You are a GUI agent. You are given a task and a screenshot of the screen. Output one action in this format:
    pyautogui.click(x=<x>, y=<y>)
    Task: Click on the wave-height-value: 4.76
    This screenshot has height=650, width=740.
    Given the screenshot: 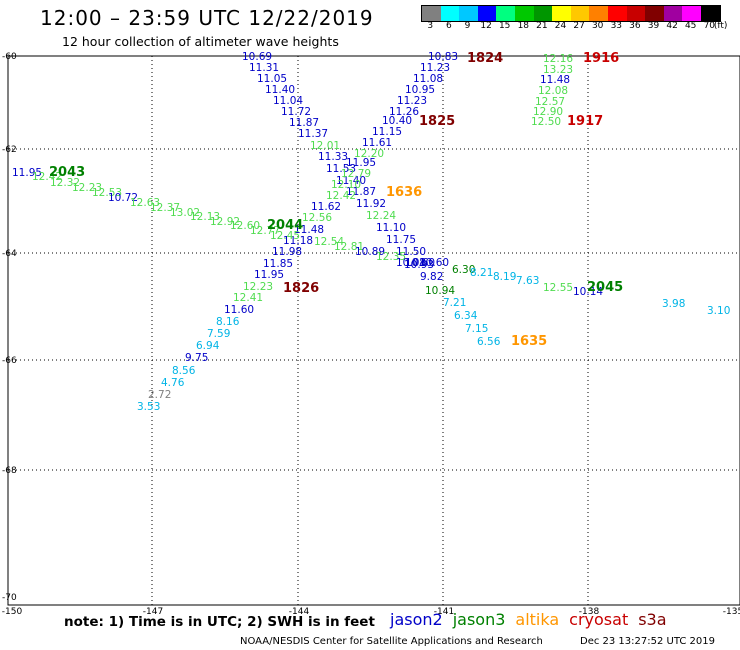 What is the action you would take?
    pyautogui.click(x=173, y=383)
    